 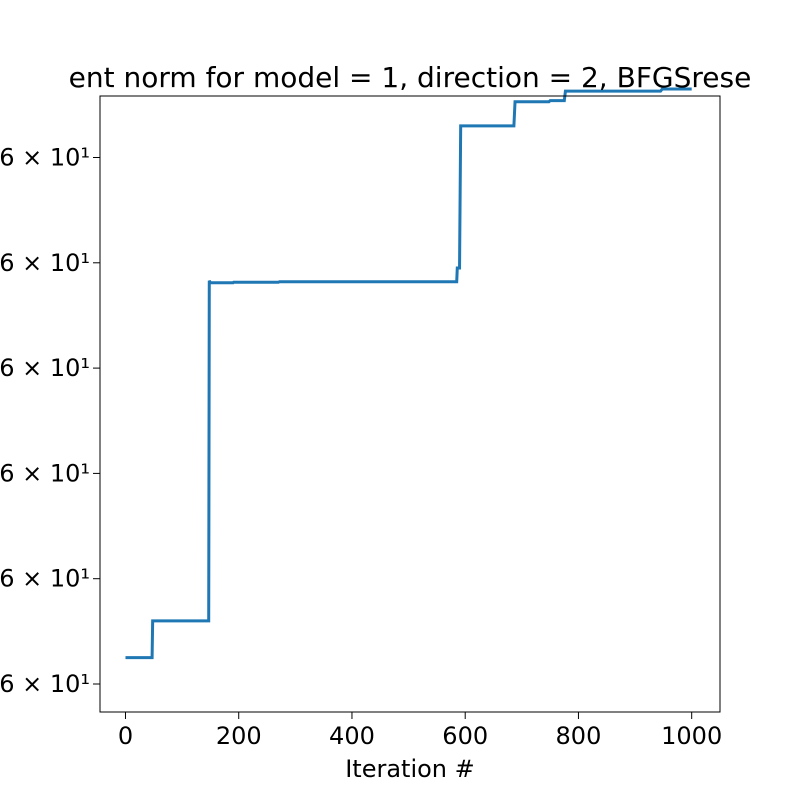 What do you see at coordinates (410, 769) in the screenshot?
I see `x-axis-label: Iteration #` at bounding box center [410, 769].